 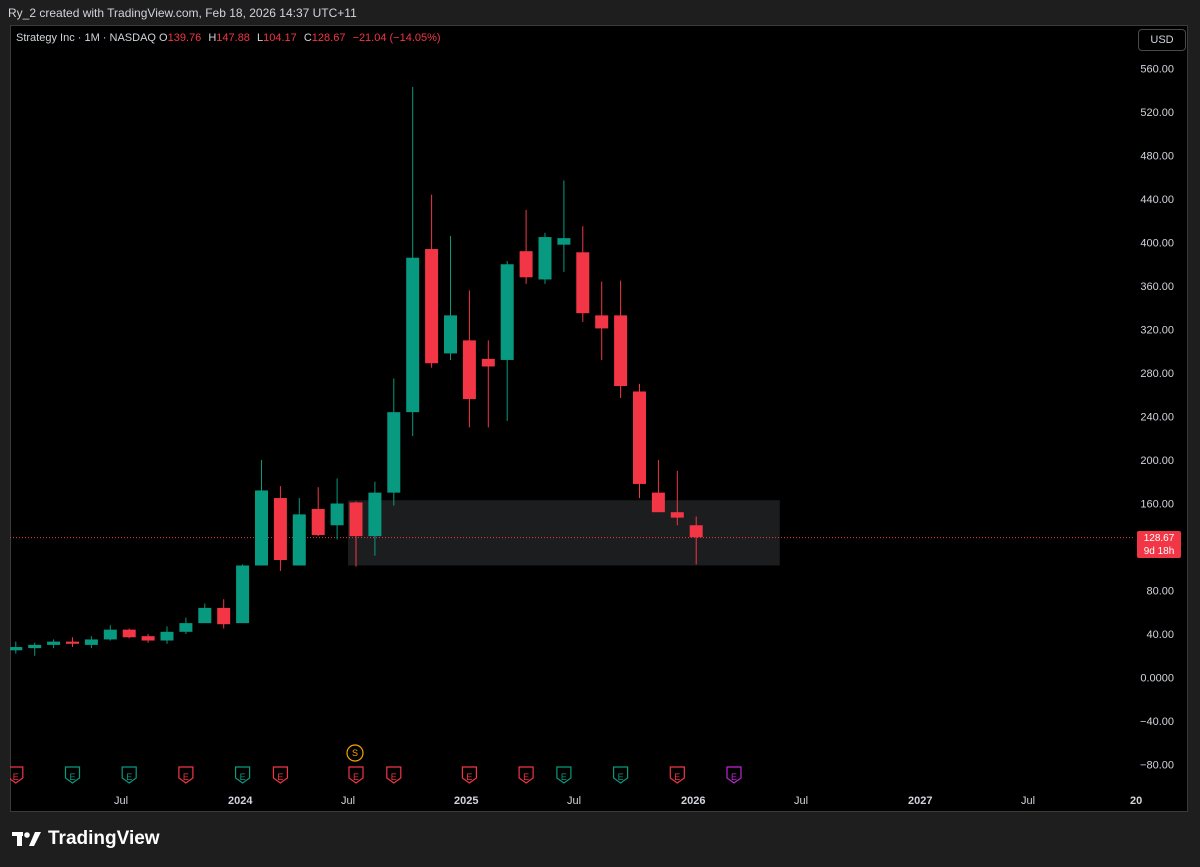 I want to click on x-axis-tick-label: 2027, so click(x=920, y=801).